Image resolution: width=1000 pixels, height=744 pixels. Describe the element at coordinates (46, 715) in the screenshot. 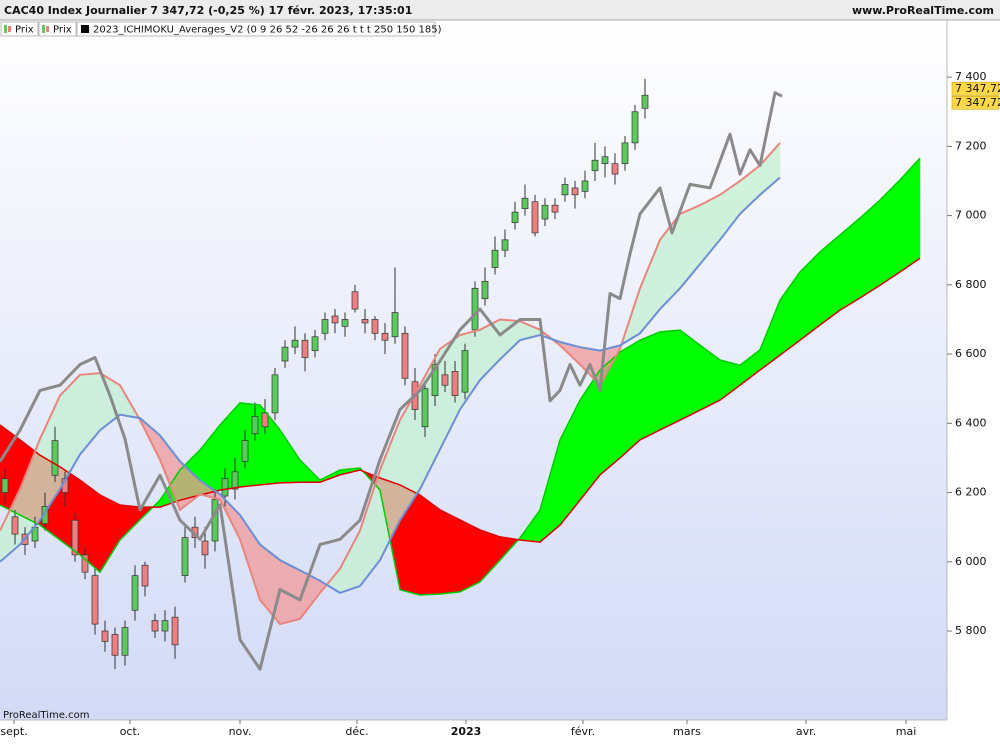

I see `watermark: ProRealTime.com` at that location.